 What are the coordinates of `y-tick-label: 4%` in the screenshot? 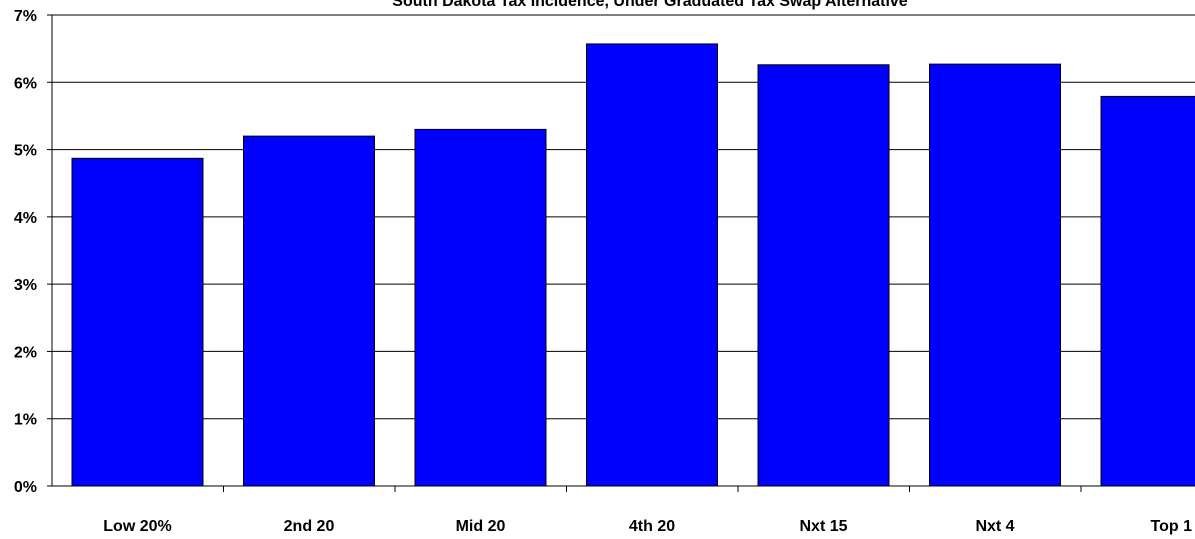 It's located at (25, 218).